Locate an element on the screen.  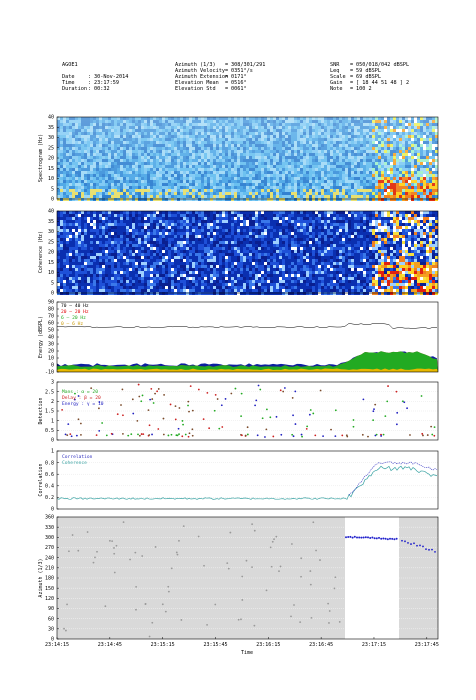
ytick-label: 10 is located at coordinates (51, 179).